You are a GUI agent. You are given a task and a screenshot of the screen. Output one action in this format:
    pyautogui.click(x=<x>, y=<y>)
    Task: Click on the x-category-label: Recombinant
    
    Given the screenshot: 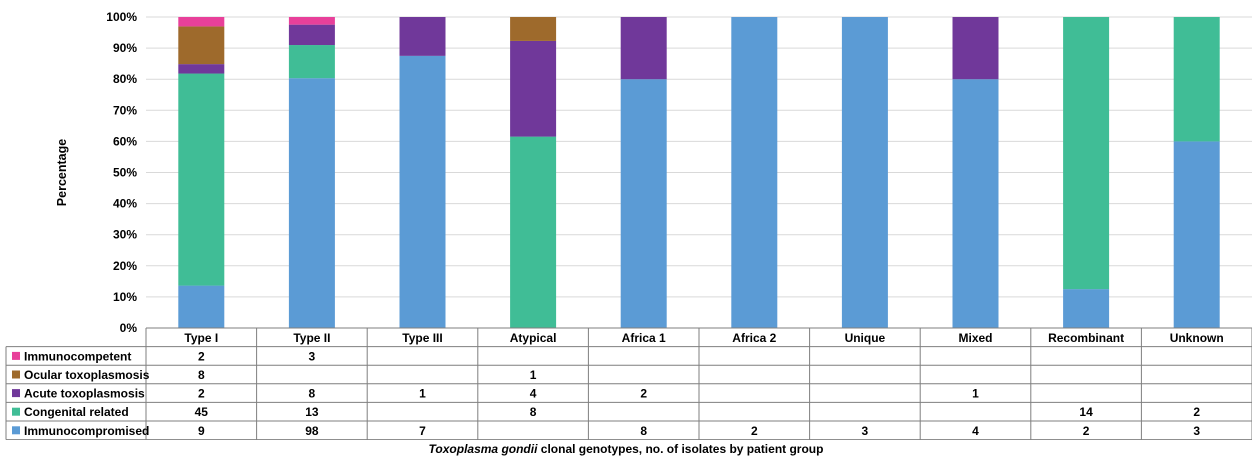 What is the action you would take?
    pyautogui.click(x=1086, y=338)
    